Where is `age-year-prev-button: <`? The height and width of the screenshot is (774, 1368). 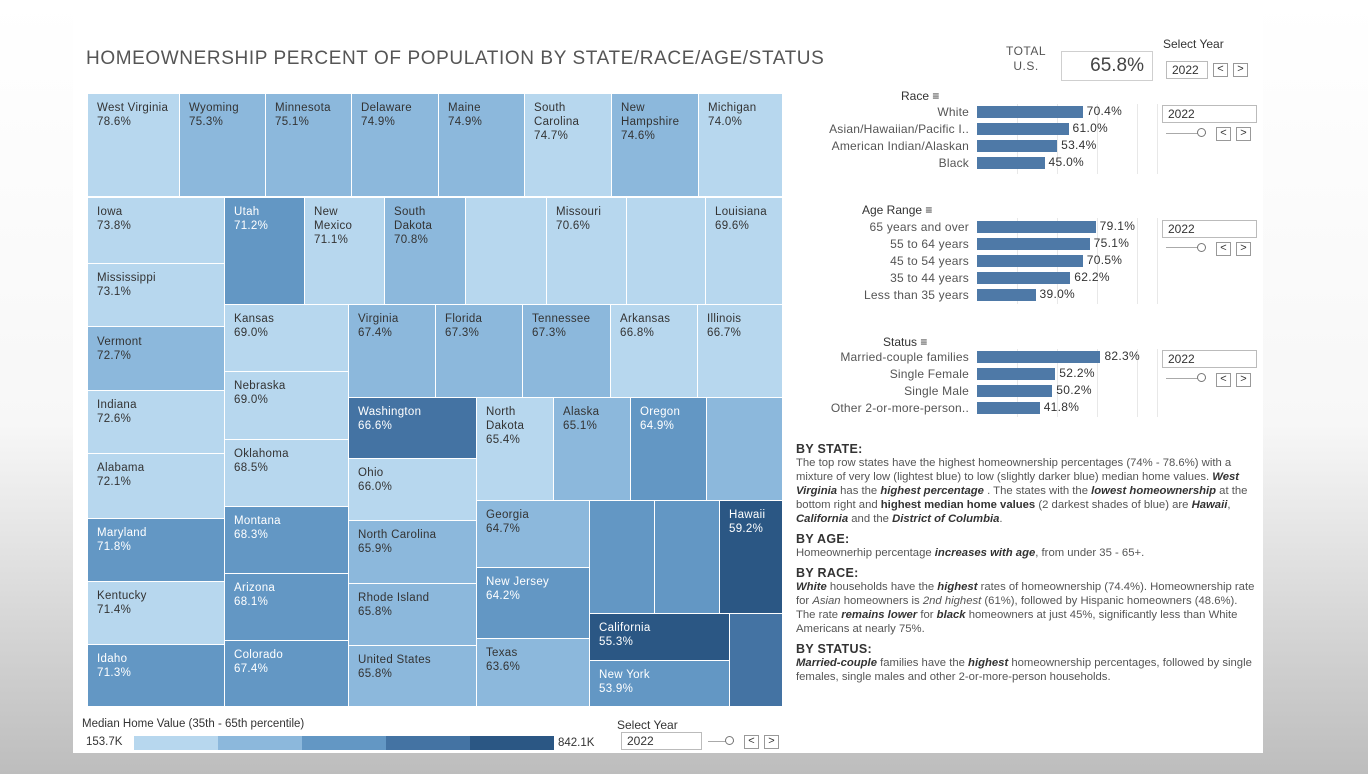
age-year-prev-button: < is located at coordinates (1223, 249).